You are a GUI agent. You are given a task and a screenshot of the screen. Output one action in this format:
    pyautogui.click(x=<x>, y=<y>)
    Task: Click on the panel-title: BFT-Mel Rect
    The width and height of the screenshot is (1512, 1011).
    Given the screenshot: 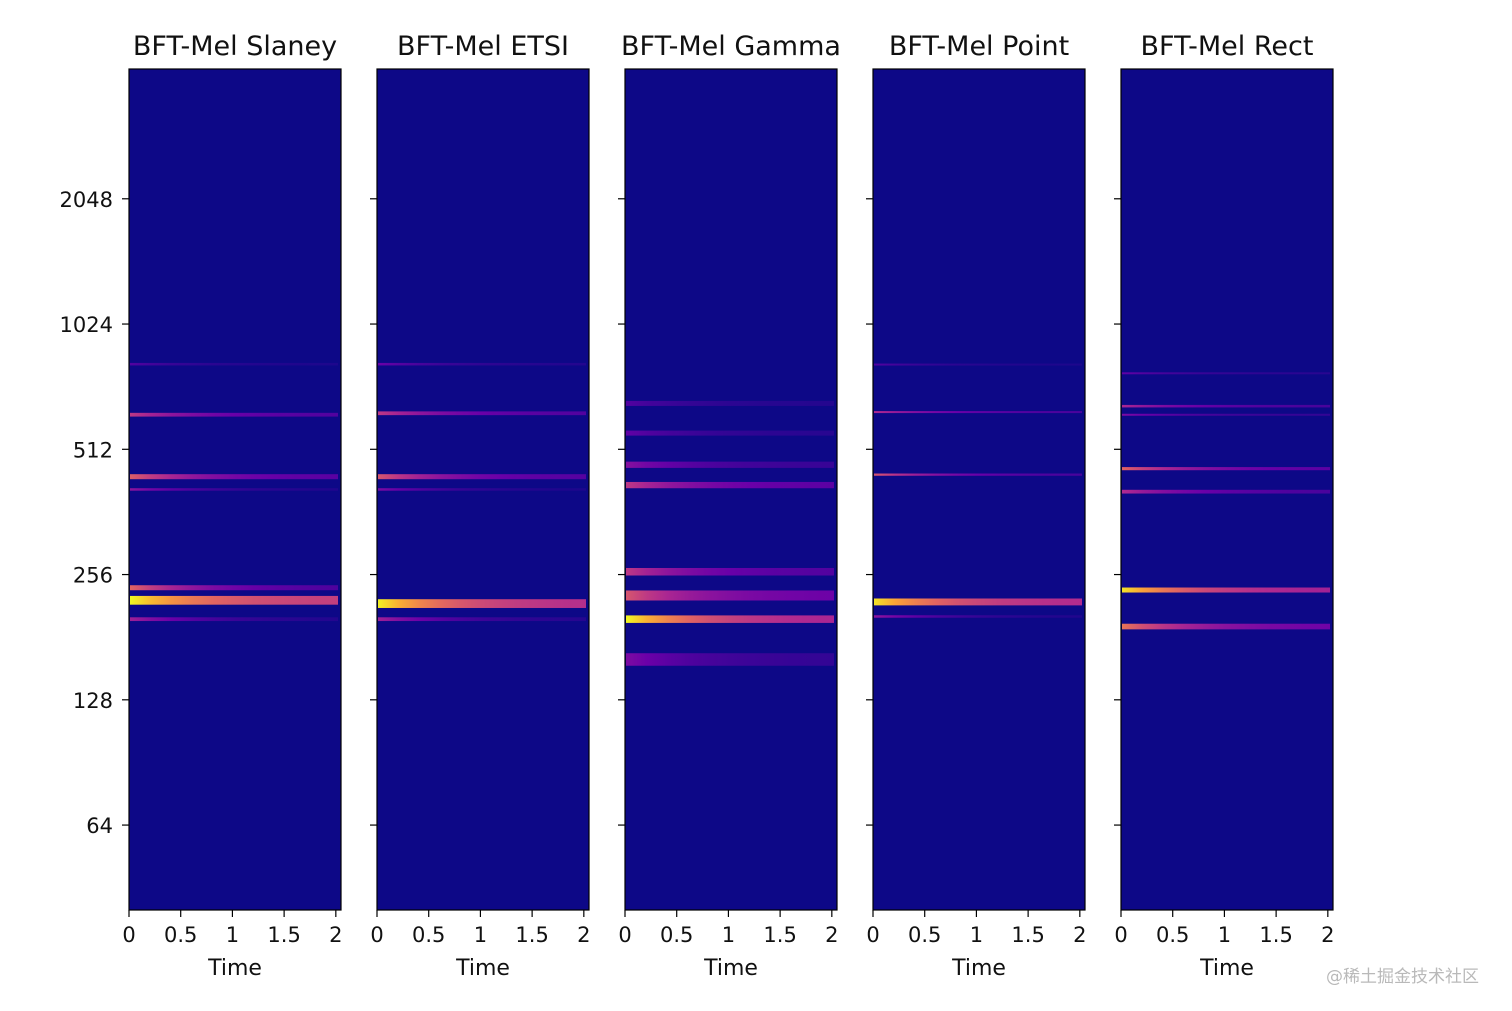 What is the action you would take?
    pyautogui.click(x=1227, y=46)
    